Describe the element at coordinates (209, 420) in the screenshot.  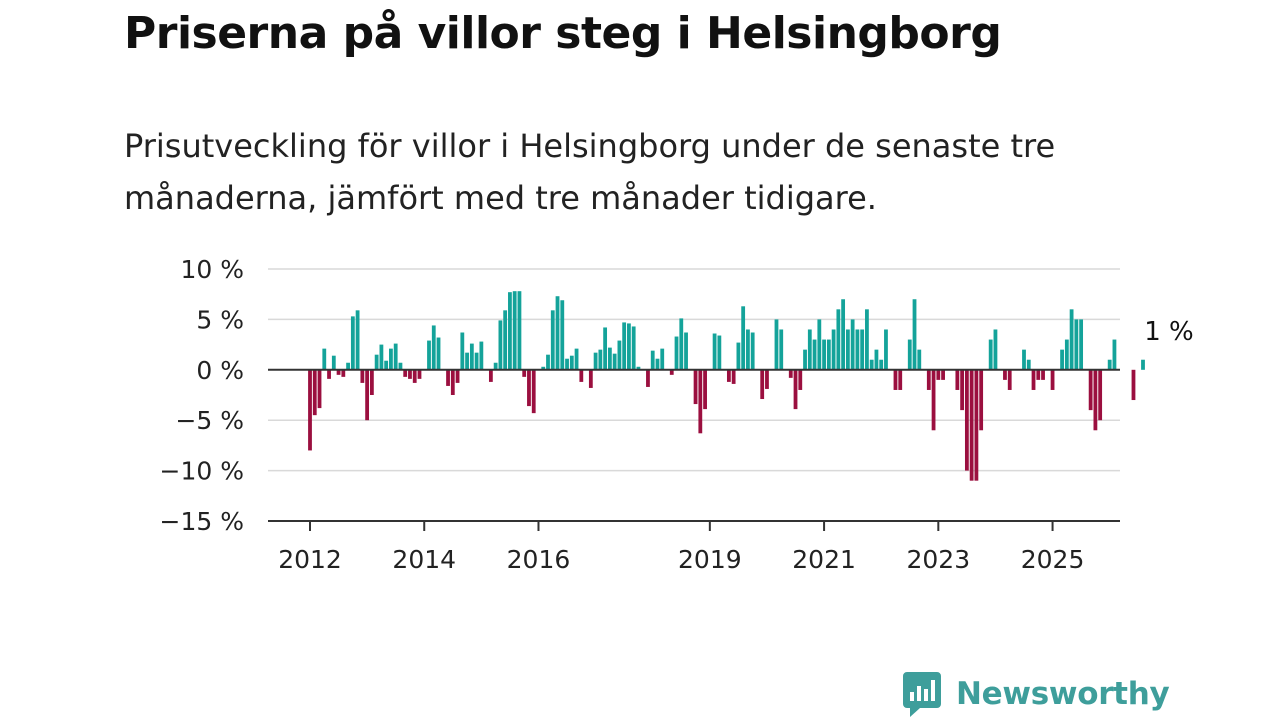
I see `y-tick-label: −5 %` at that location.